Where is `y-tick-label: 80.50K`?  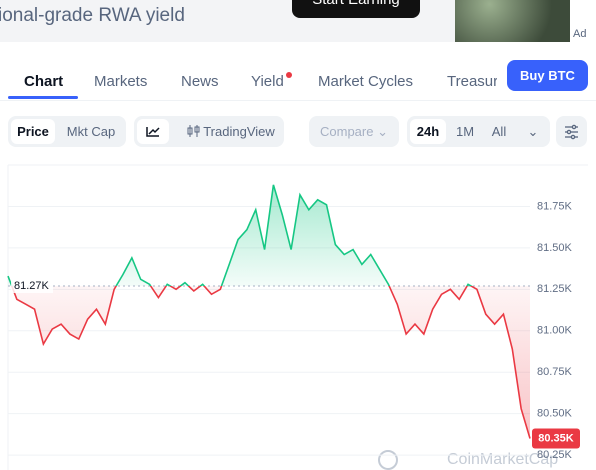
y-tick-label: 80.50K is located at coordinates (555, 414).